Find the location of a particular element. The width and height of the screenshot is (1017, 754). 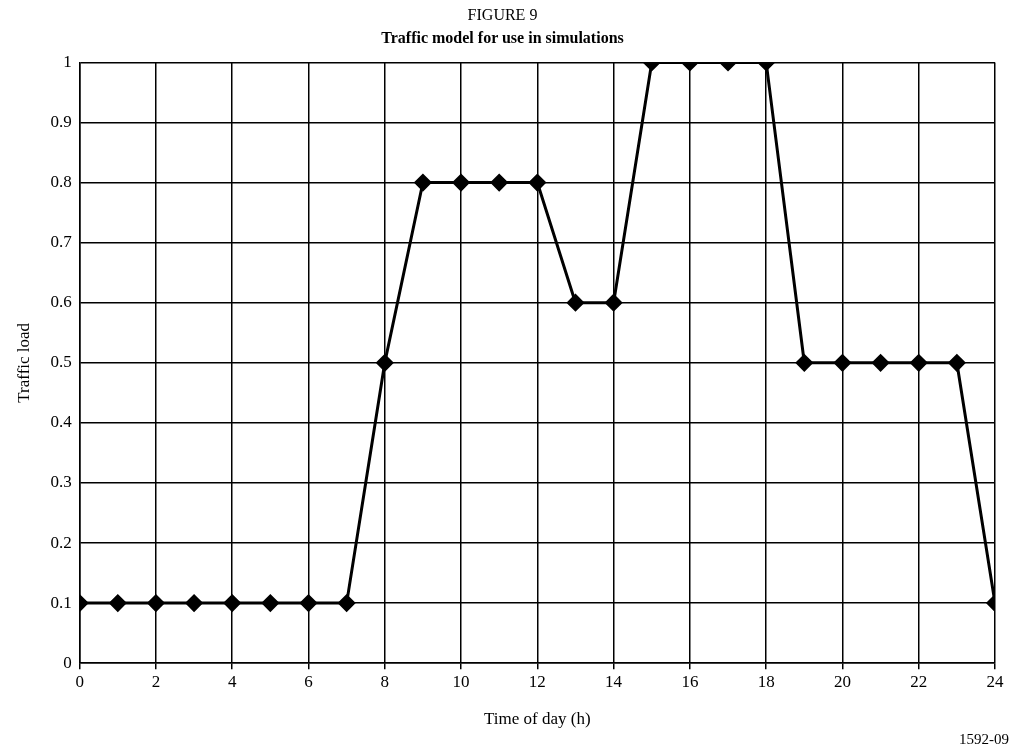

chart-title: FIGURE 9 is located at coordinates (502, 14).